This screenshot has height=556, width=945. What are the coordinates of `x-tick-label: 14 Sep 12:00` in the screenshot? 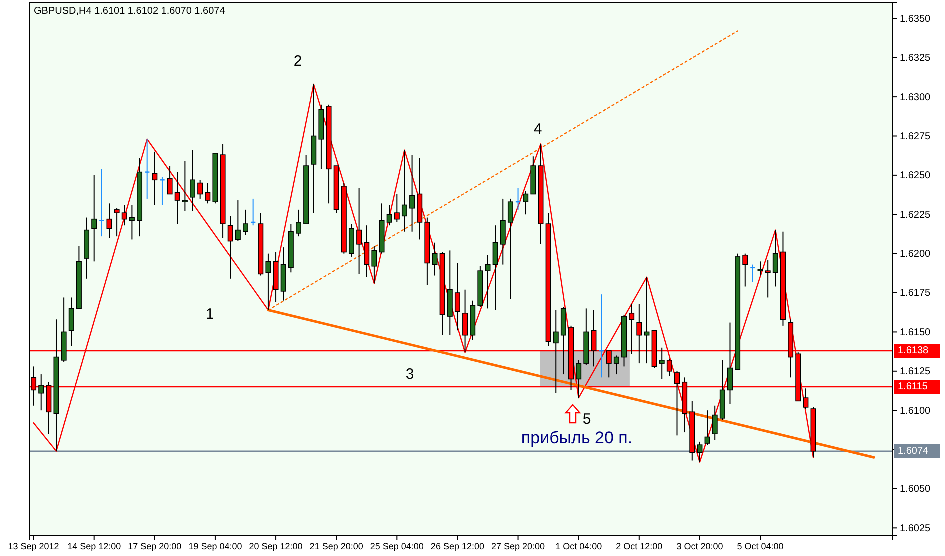 It's located at (95, 546).